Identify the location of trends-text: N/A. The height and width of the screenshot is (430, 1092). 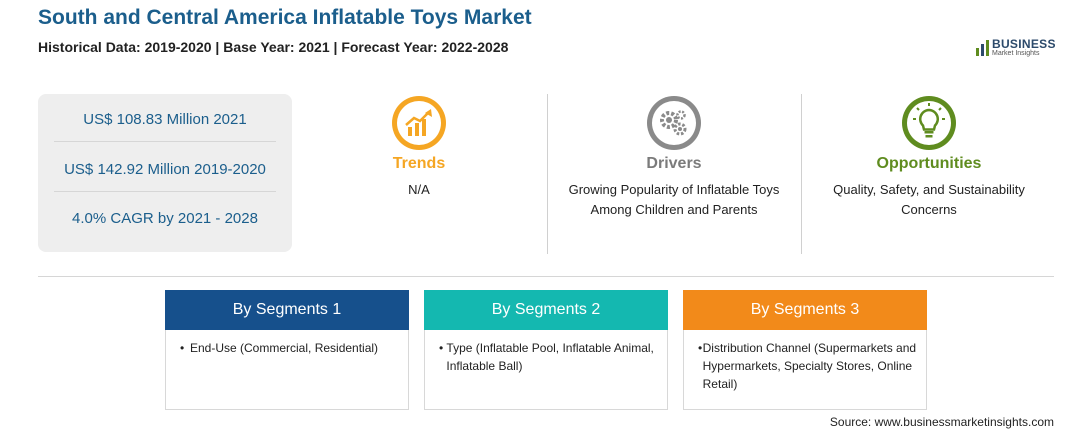
(419, 189).